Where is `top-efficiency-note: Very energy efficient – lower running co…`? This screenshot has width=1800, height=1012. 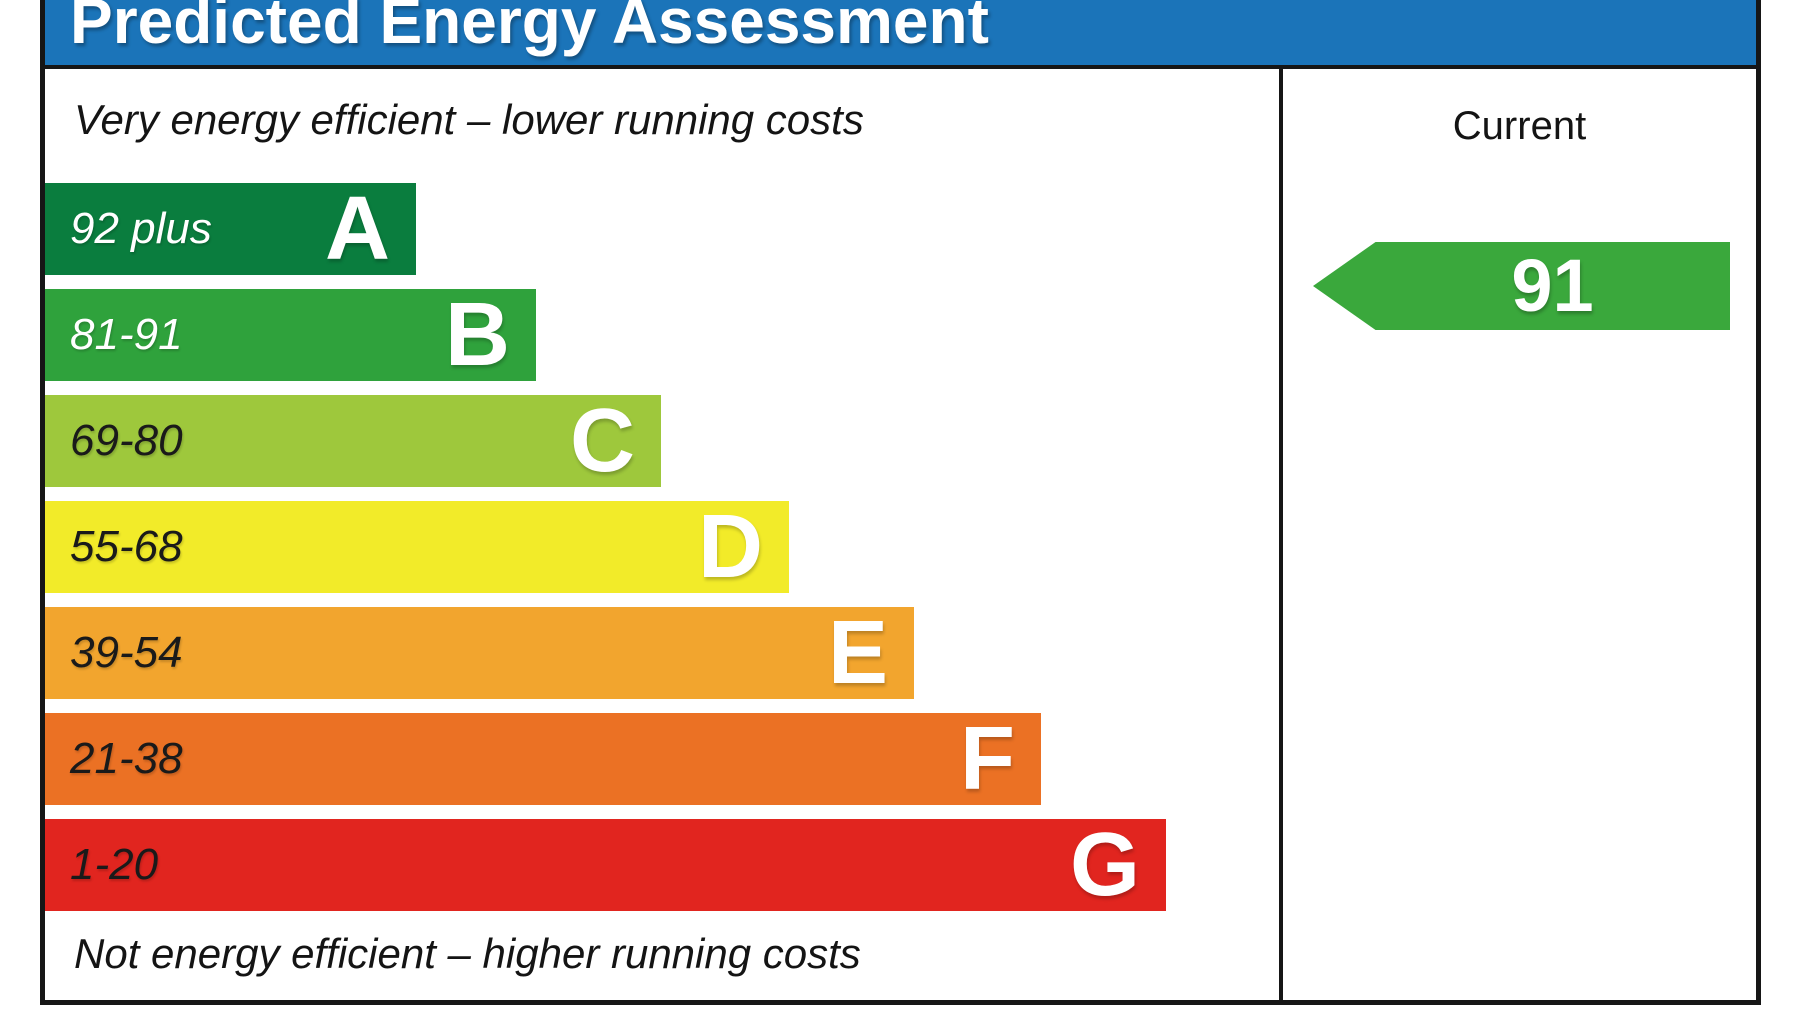 top-efficiency-note: Very energy efficient – lower running co… is located at coordinates (469, 119).